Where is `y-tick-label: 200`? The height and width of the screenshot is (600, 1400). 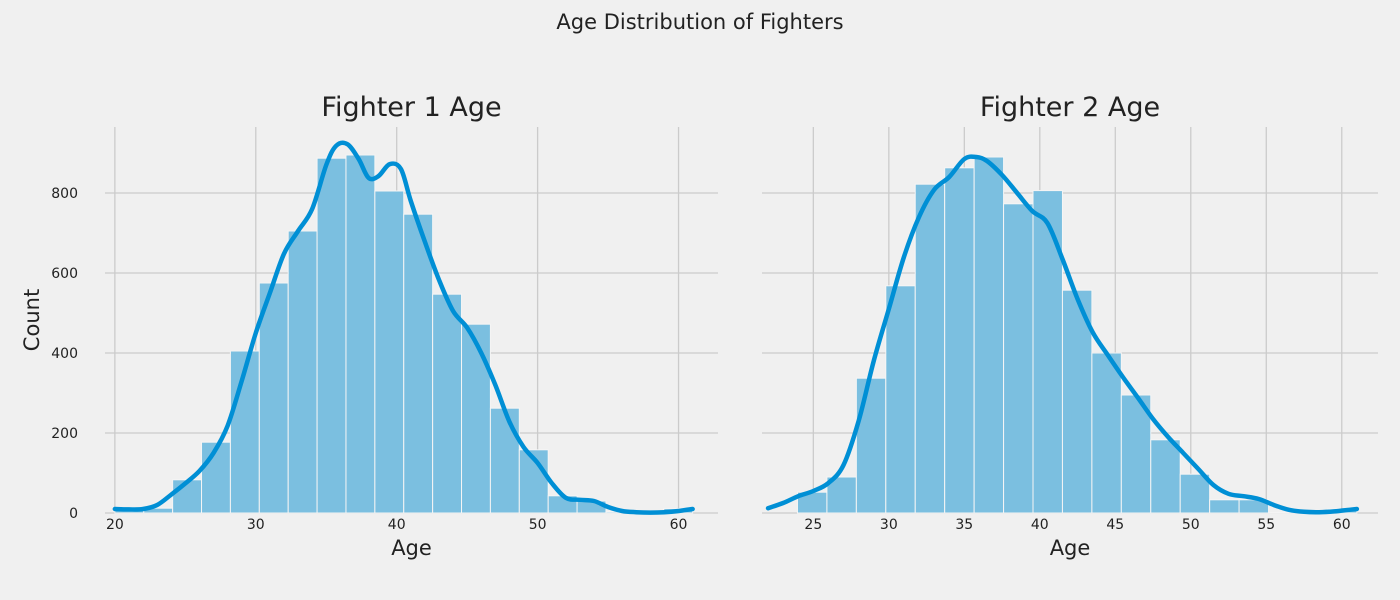 y-tick-label: 200 is located at coordinates (64, 434).